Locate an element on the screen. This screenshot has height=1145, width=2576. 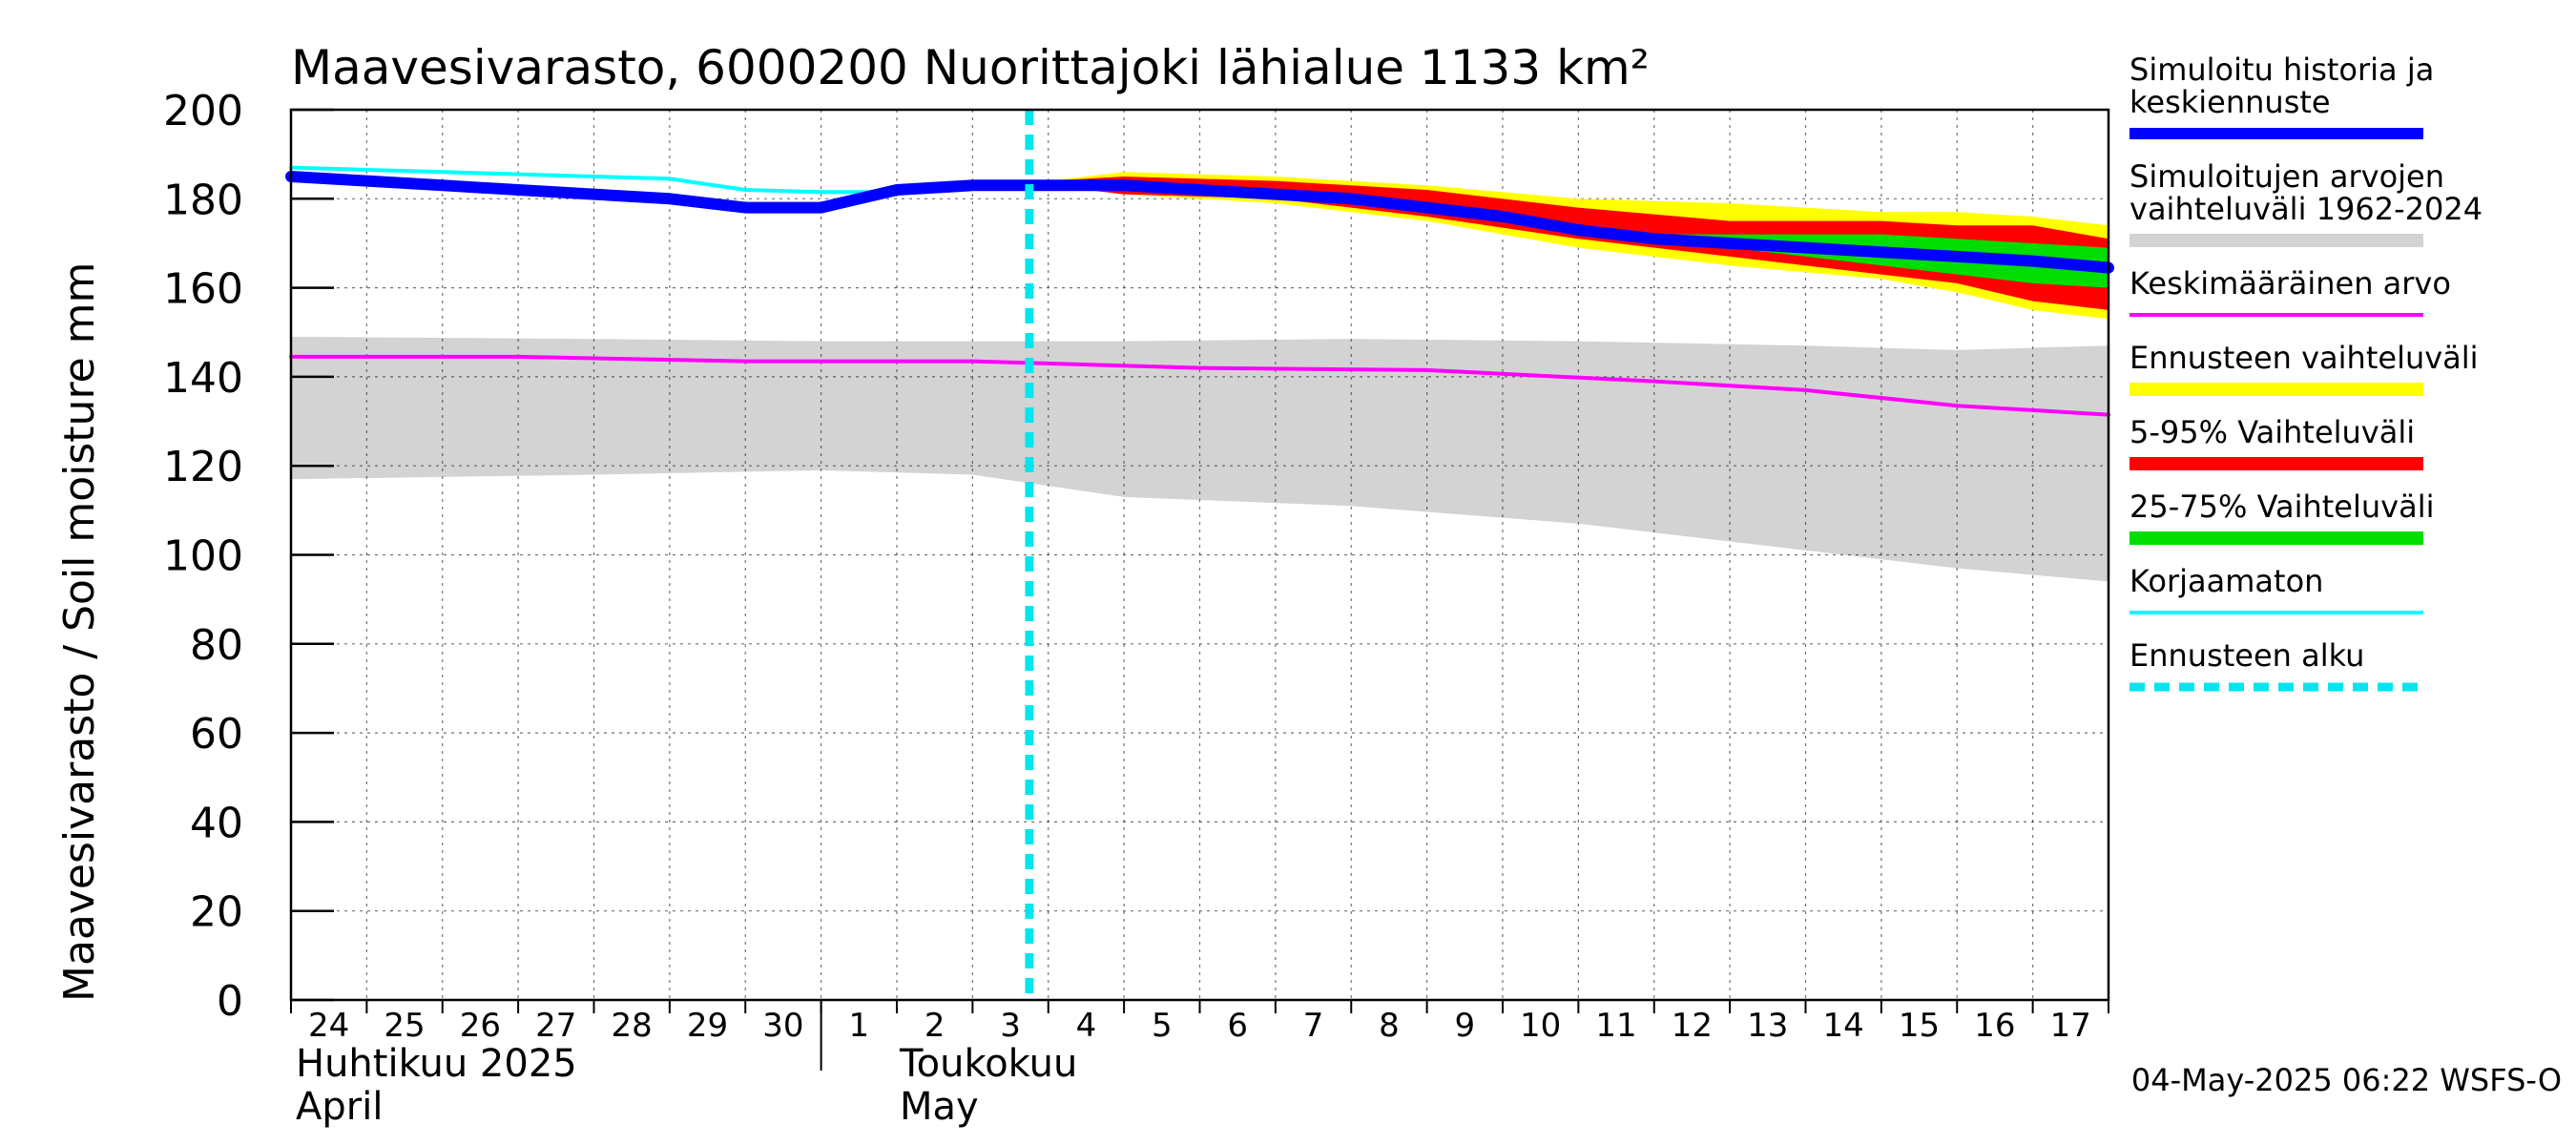
y-axis-label: Maavesivarasto / Soil moisture mm is located at coordinates (79, 632).